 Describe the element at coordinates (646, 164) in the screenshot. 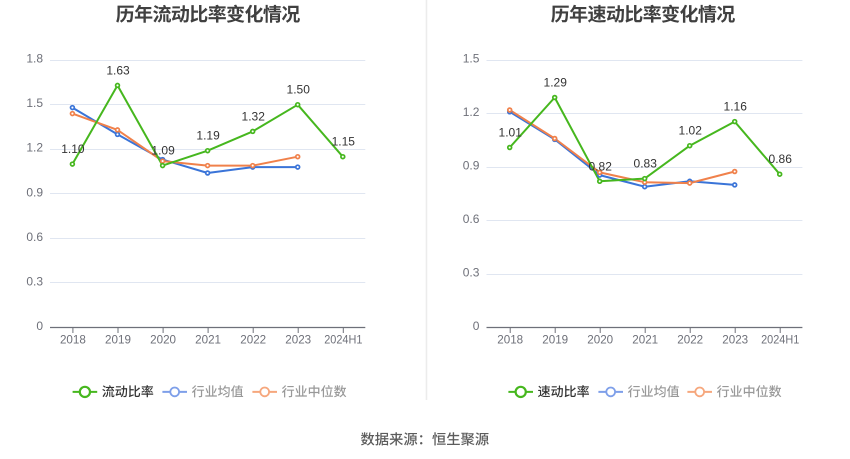

I see `svg-text: 0.83` at that location.